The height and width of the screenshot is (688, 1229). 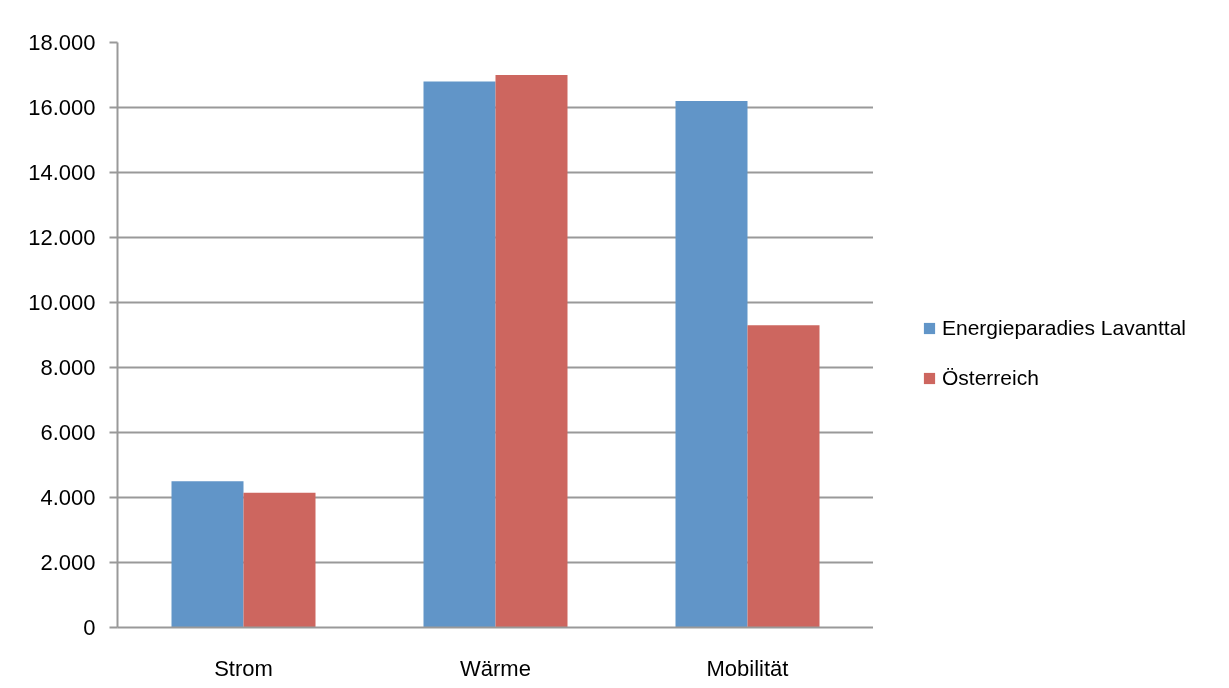 What do you see at coordinates (62, 302) in the screenshot?
I see `y-tick-label: 10.000` at bounding box center [62, 302].